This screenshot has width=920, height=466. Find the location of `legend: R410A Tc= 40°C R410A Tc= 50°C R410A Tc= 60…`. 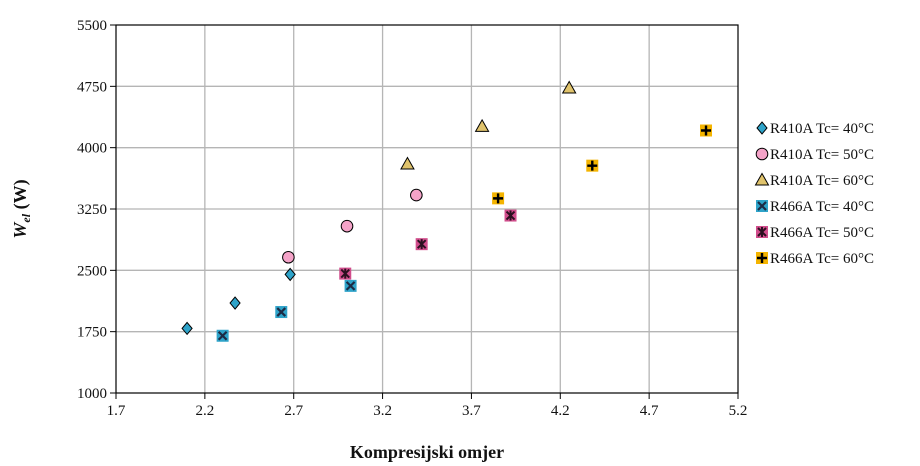

legend: R410A Tc= 40°C R410A Tc= 50°C R410A Tc= 60… is located at coordinates (814, 194).